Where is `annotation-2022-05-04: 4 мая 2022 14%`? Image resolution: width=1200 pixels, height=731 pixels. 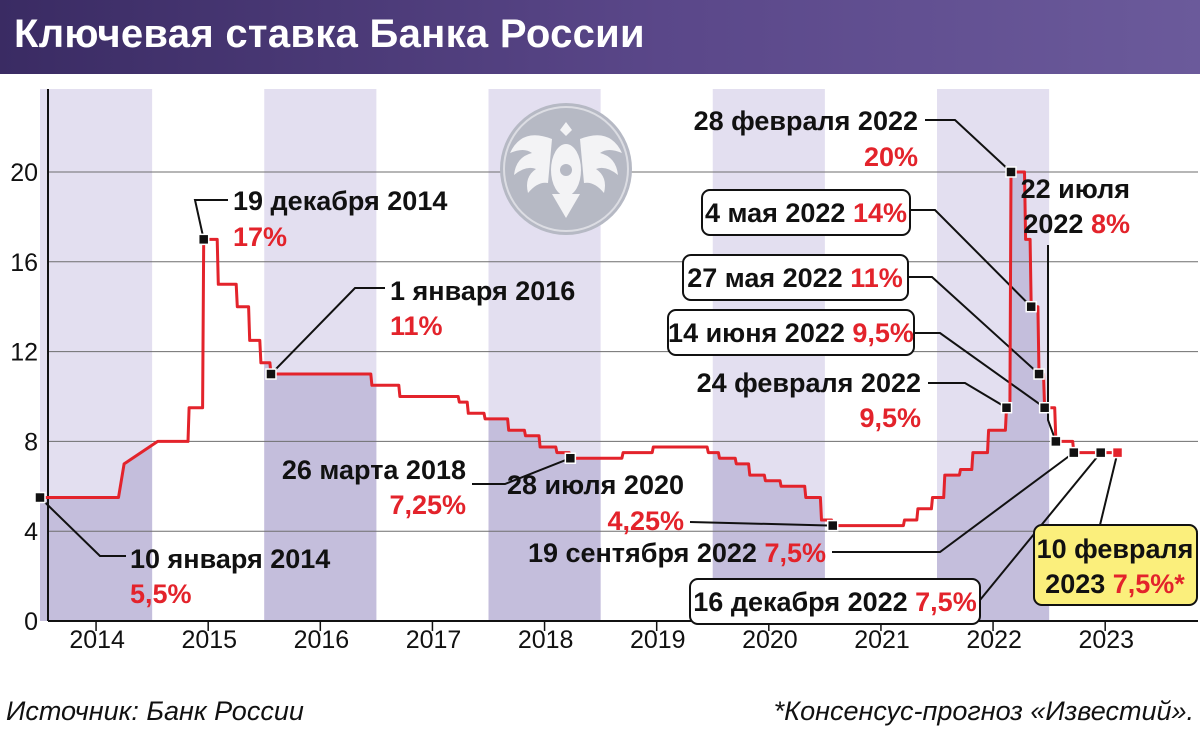 annotation-2022-05-04: 4 мая 2022 14% is located at coordinates (806, 212).